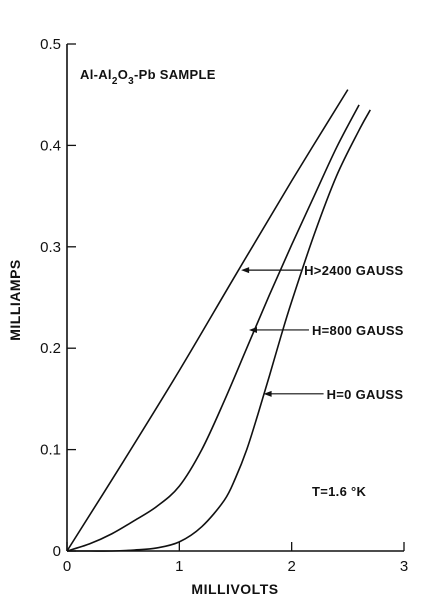 The width and height of the screenshot is (445, 600). What do you see at coordinates (57, 551) in the screenshot?
I see `y-tick-label: 0` at bounding box center [57, 551].